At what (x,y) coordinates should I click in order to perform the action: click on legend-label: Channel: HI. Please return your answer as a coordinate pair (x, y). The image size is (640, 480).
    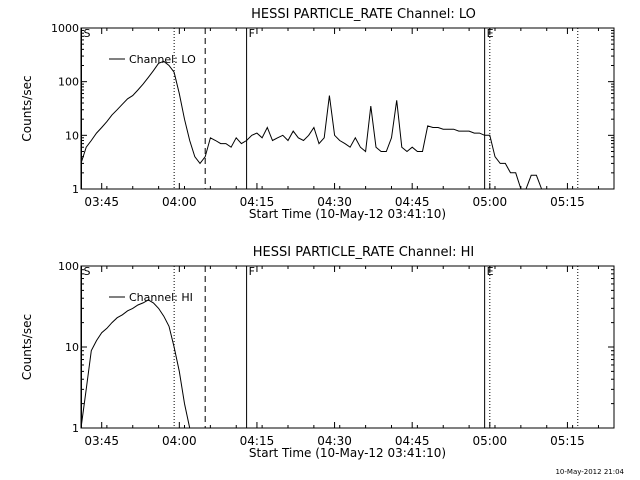
    Looking at the image, I should click on (161, 297).